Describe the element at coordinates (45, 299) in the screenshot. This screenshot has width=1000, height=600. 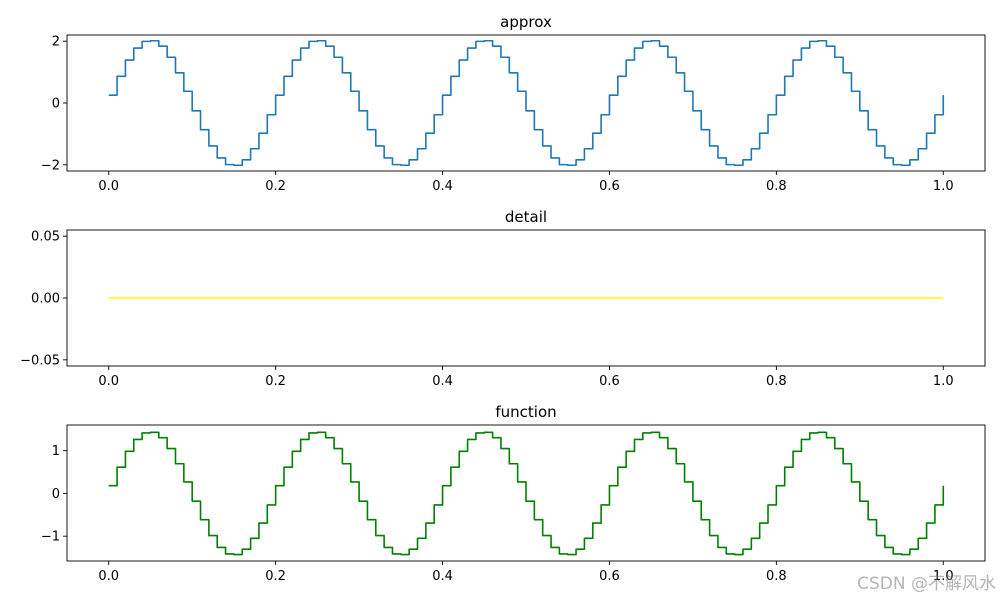
I see `y-tick-label: 0.00` at that location.